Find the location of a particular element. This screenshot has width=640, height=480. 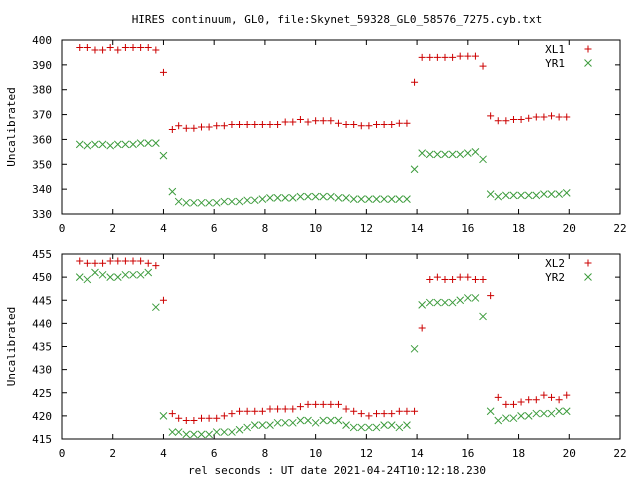

y-tick-label: 390 is located at coordinates (42, 65).